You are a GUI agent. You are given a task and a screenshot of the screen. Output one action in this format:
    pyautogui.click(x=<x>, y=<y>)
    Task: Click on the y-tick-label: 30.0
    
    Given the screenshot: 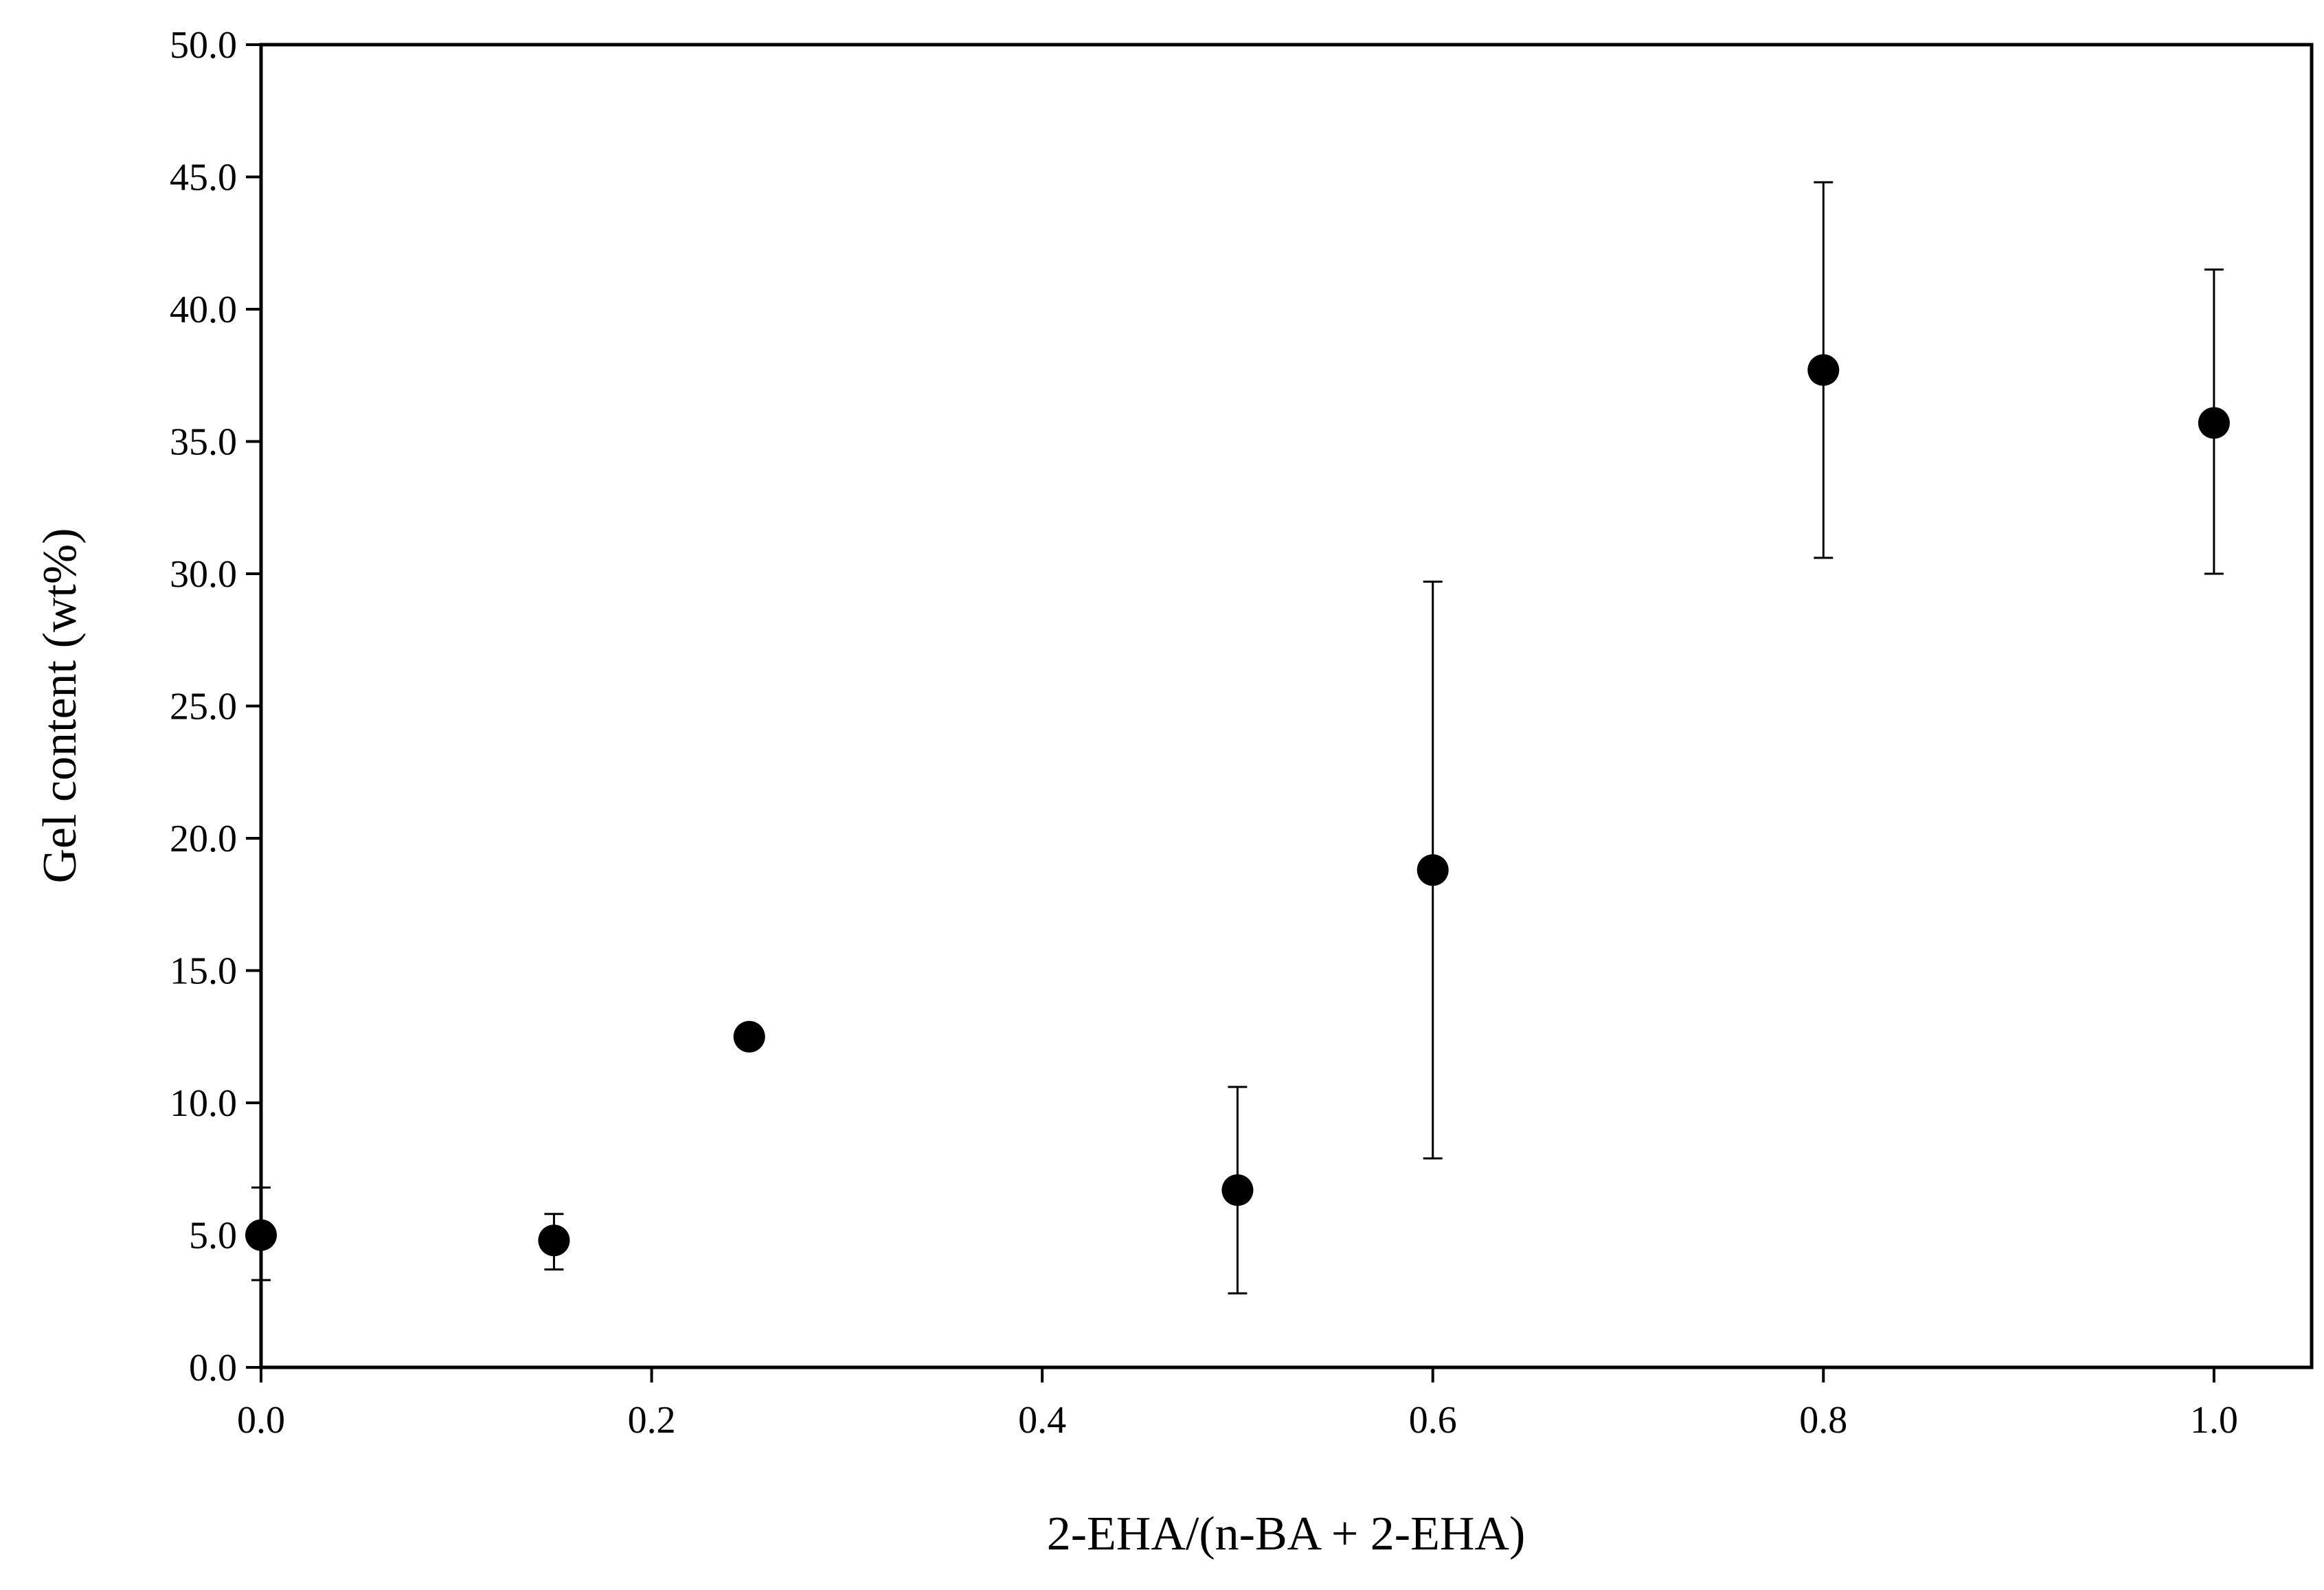 What is the action you would take?
    pyautogui.click(x=203, y=574)
    